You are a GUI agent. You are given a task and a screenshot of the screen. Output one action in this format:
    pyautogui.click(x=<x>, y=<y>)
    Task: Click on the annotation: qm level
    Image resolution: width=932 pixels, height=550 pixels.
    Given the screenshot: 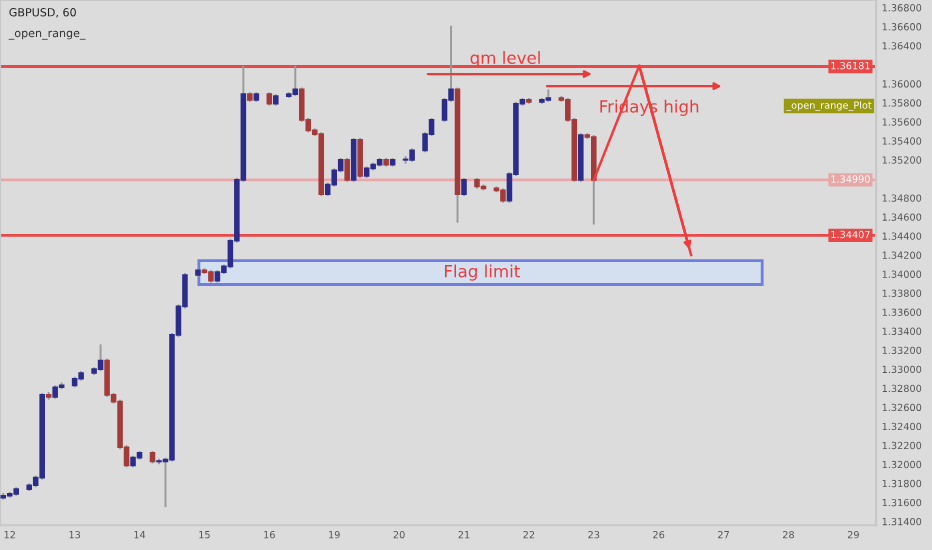 What is the action you would take?
    pyautogui.click(x=505, y=59)
    